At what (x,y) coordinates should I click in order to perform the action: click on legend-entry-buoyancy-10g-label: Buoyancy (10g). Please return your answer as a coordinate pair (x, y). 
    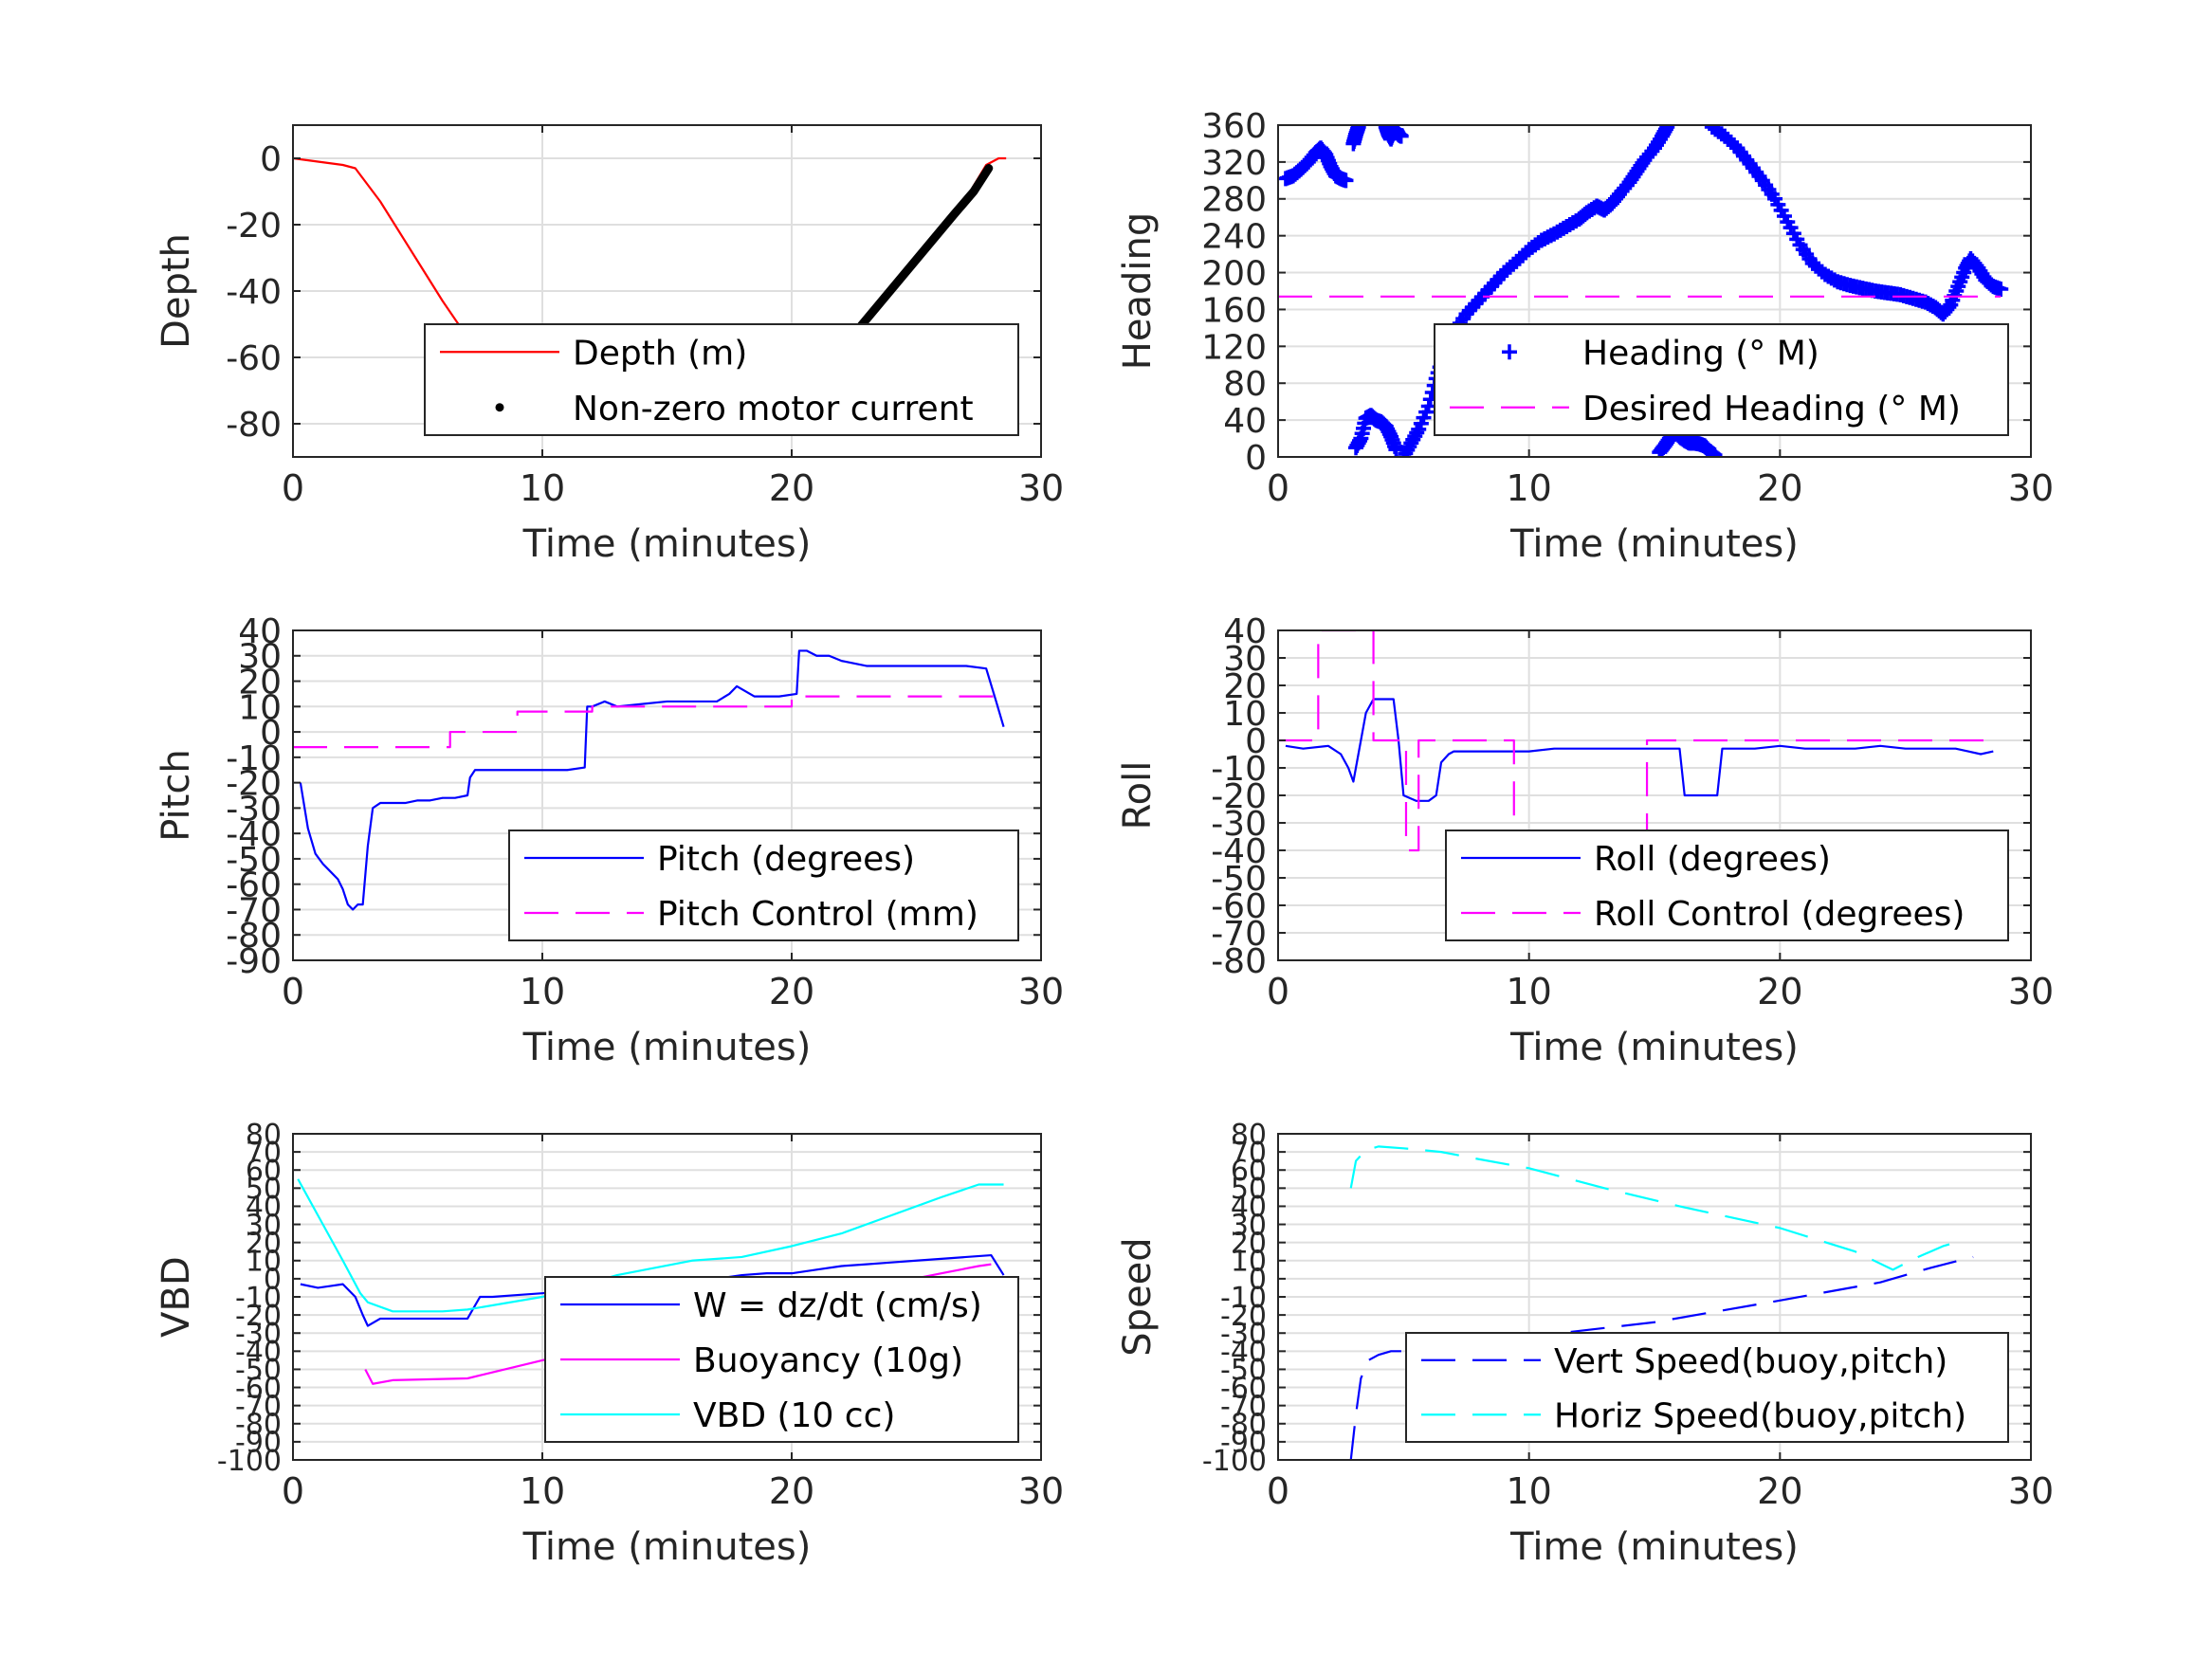
    Looking at the image, I should click on (828, 1360).